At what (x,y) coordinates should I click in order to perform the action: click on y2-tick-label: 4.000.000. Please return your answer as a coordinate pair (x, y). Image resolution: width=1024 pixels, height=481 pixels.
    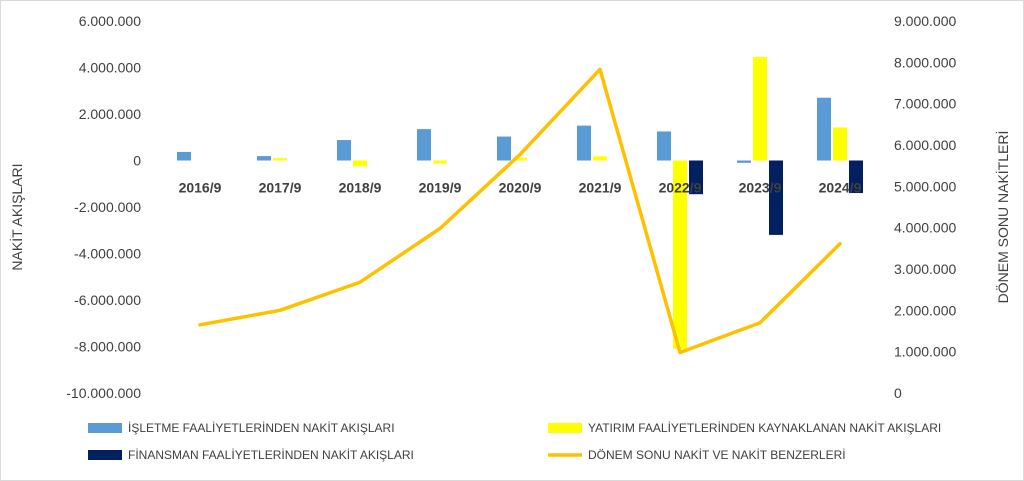
    Looking at the image, I should click on (925, 228).